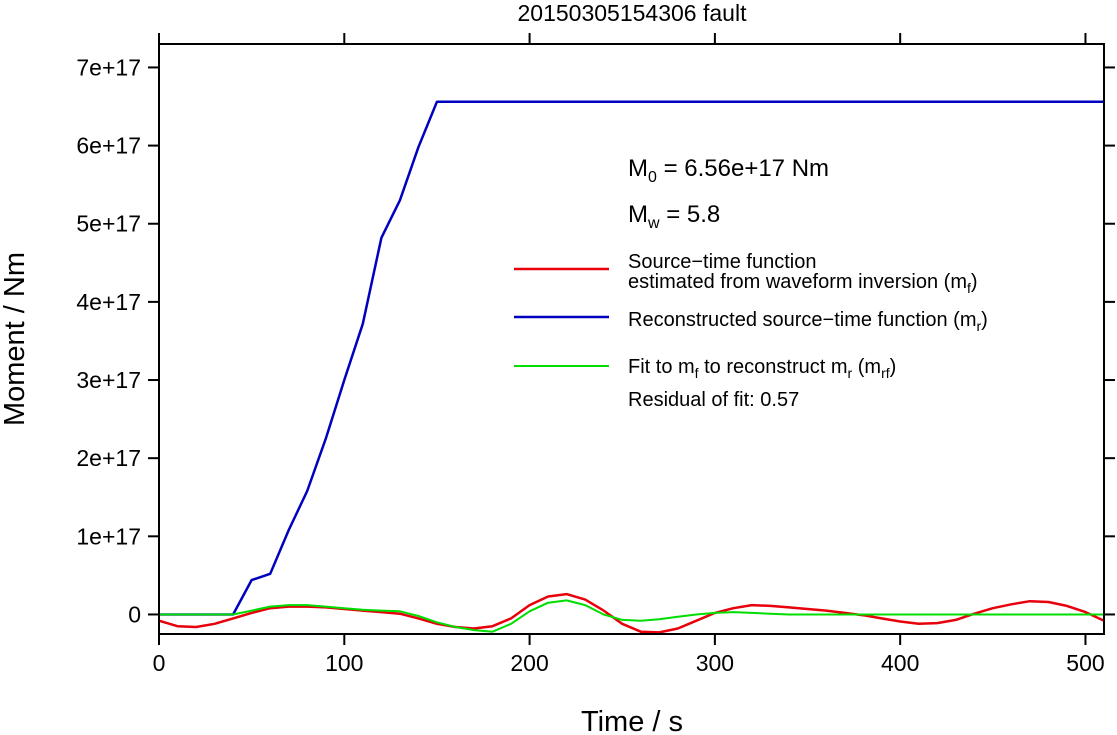 Image resolution: width=1117 pixels, height=735 pixels. Describe the element at coordinates (638, 168) in the screenshot. I see `m0-symbol: M` at that location.